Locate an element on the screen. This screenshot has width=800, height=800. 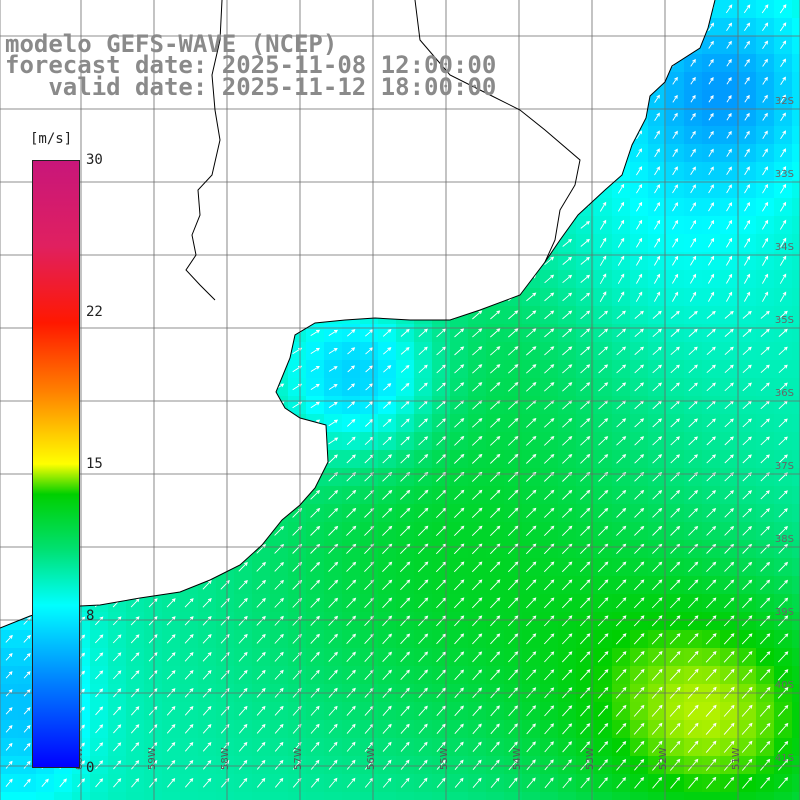
colorbar is located at coordinates (56, 464).